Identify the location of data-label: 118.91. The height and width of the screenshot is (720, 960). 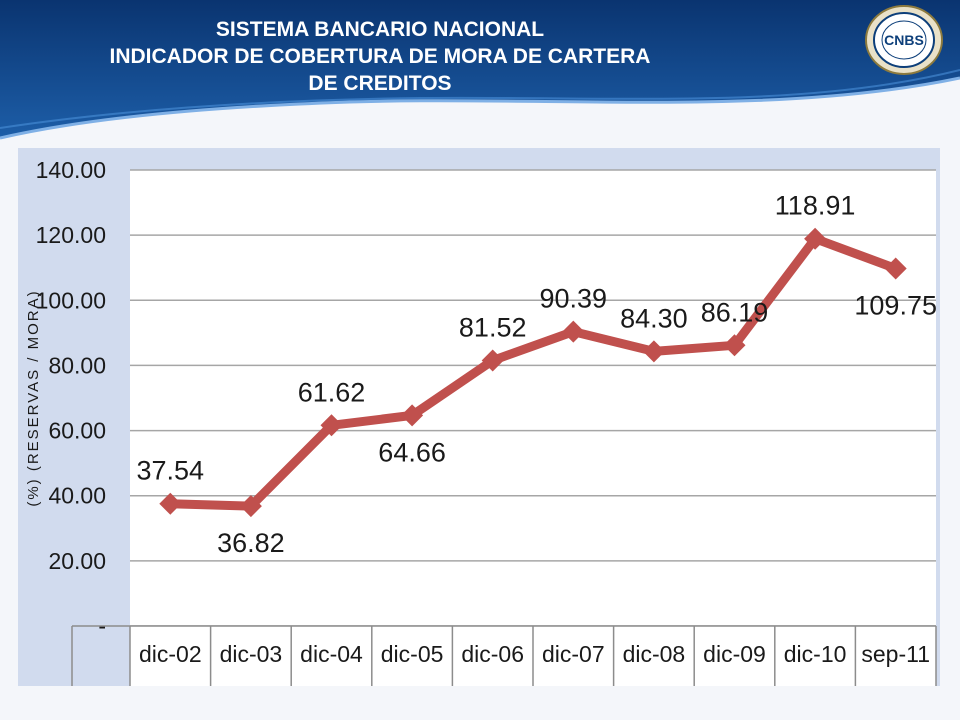
(815, 206).